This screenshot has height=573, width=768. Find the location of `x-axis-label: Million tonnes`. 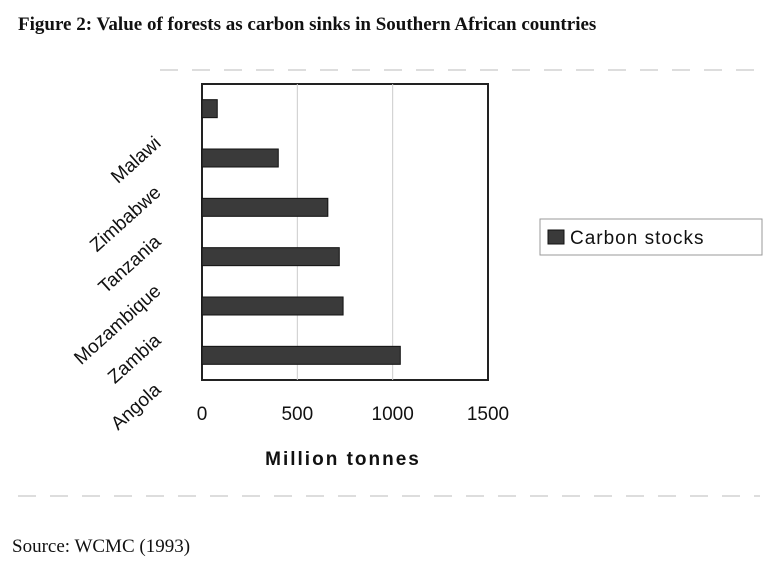

x-axis-label: Million tonnes is located at coordinates (343, 459).